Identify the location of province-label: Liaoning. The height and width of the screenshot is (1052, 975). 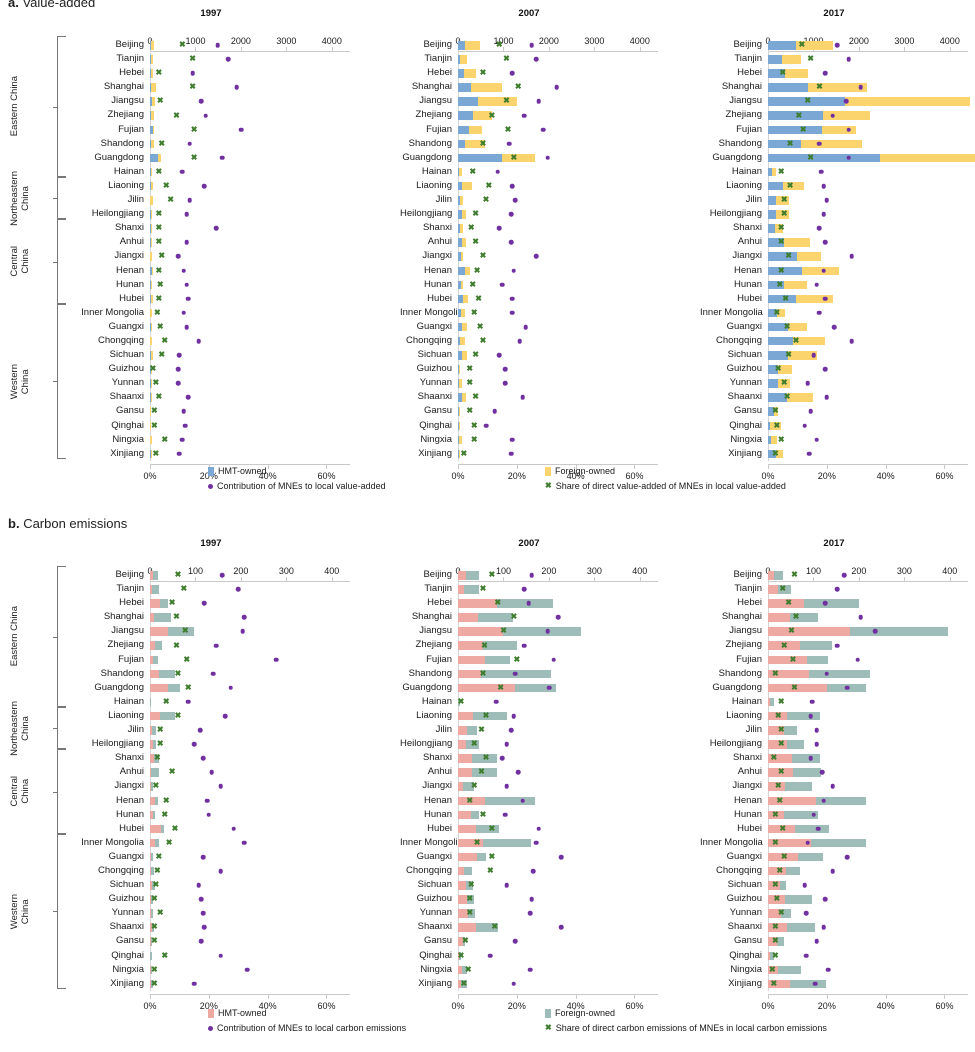
(434, 715).